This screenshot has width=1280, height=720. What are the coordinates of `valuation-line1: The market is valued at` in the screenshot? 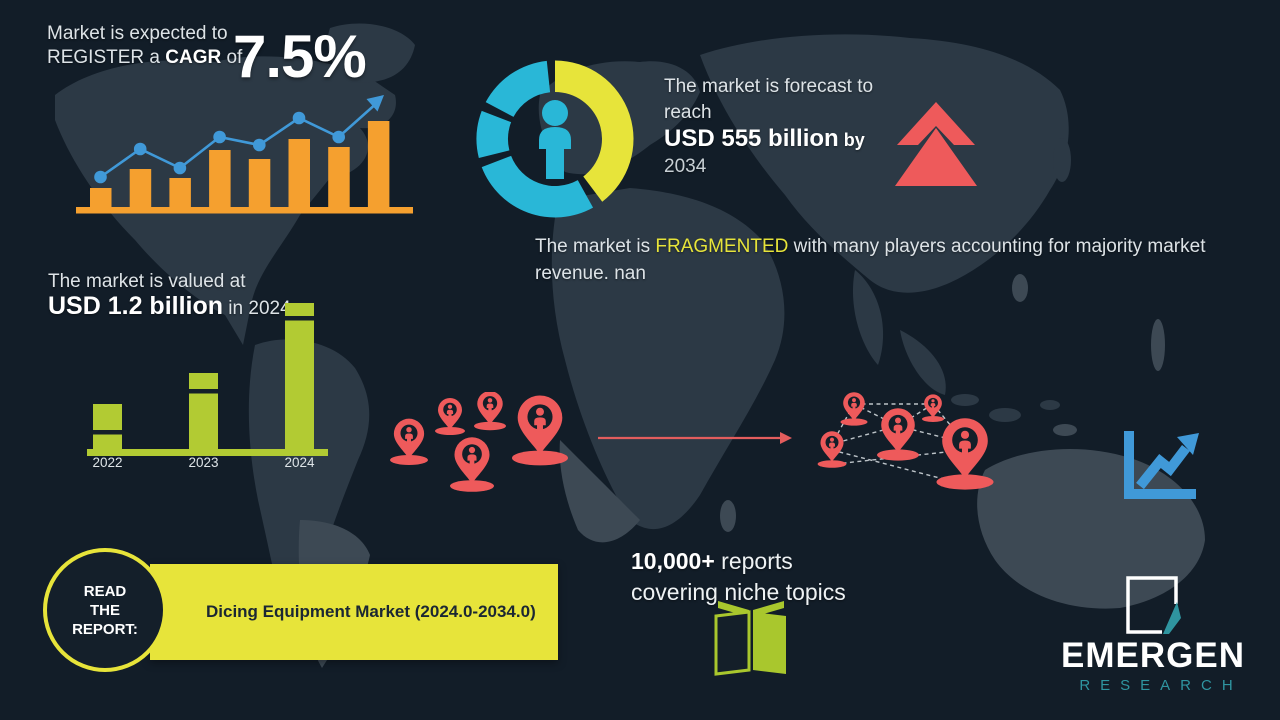 It's located at (147, 281).